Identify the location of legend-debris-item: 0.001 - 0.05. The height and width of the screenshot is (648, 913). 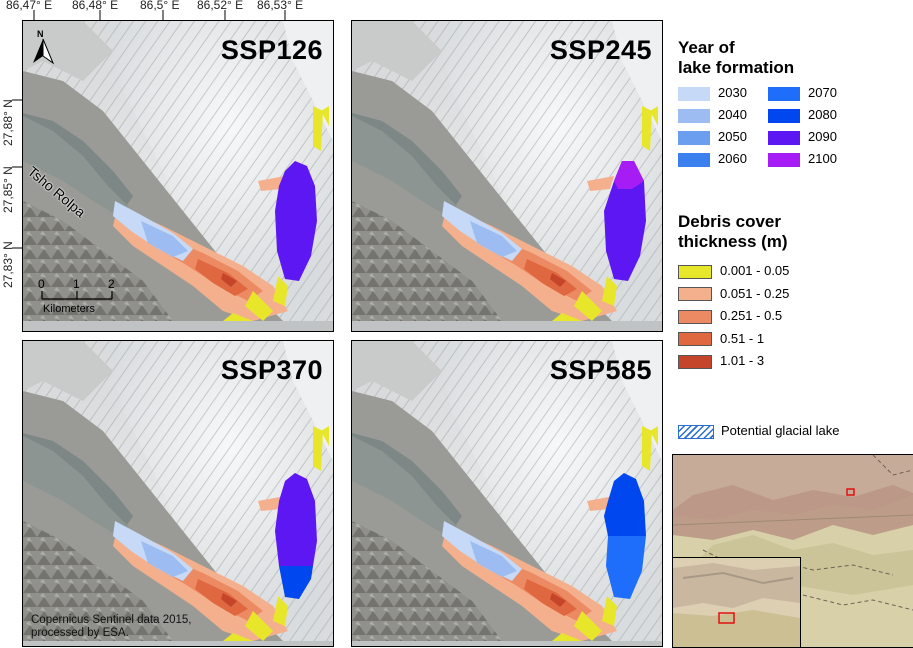
(733, 271).